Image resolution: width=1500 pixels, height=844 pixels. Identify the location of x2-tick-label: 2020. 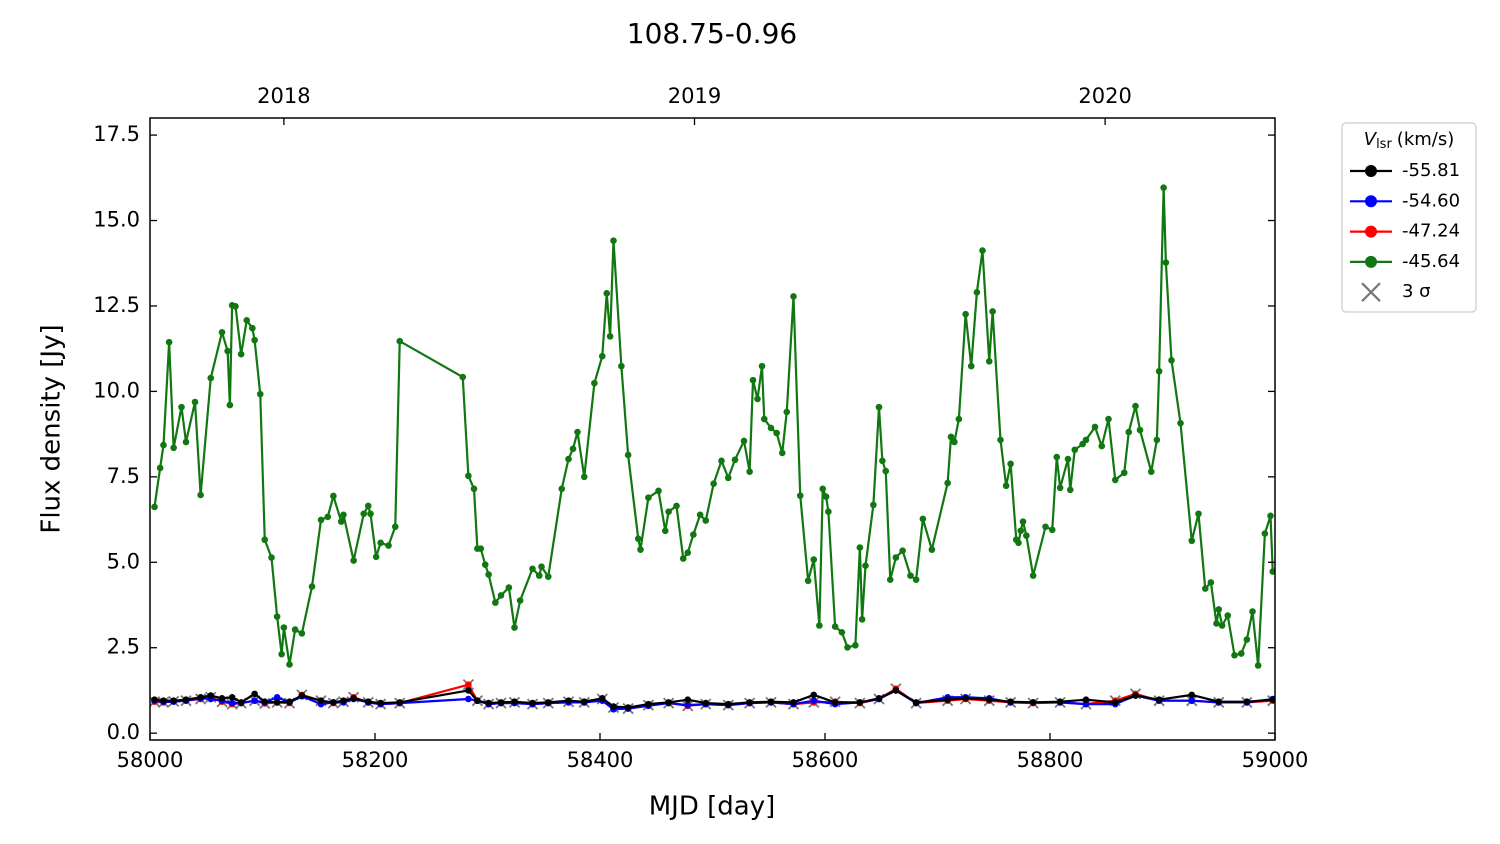
(1104, 96).